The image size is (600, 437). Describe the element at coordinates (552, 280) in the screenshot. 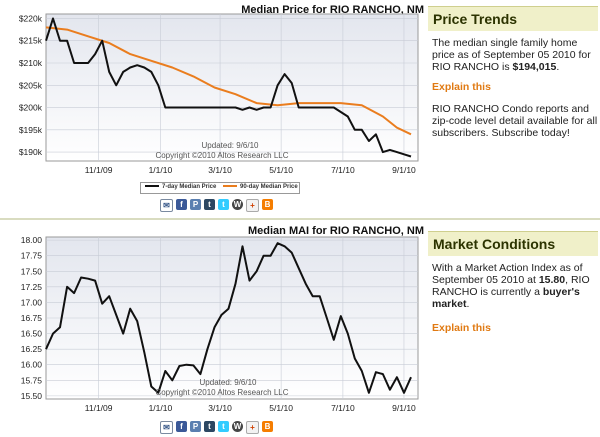

I see `mai-value: 15.80` at that location.